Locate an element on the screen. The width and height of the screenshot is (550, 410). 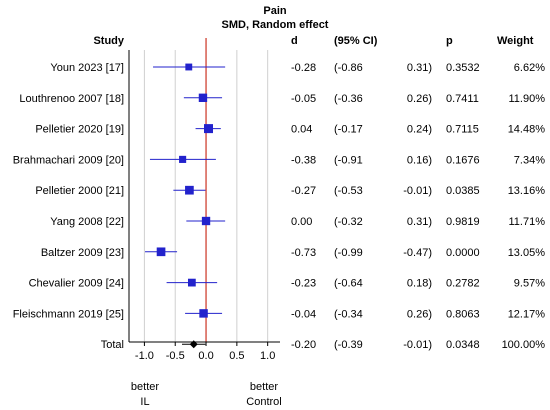
effect-size: -0.23 is located at coordinates (303, 284).